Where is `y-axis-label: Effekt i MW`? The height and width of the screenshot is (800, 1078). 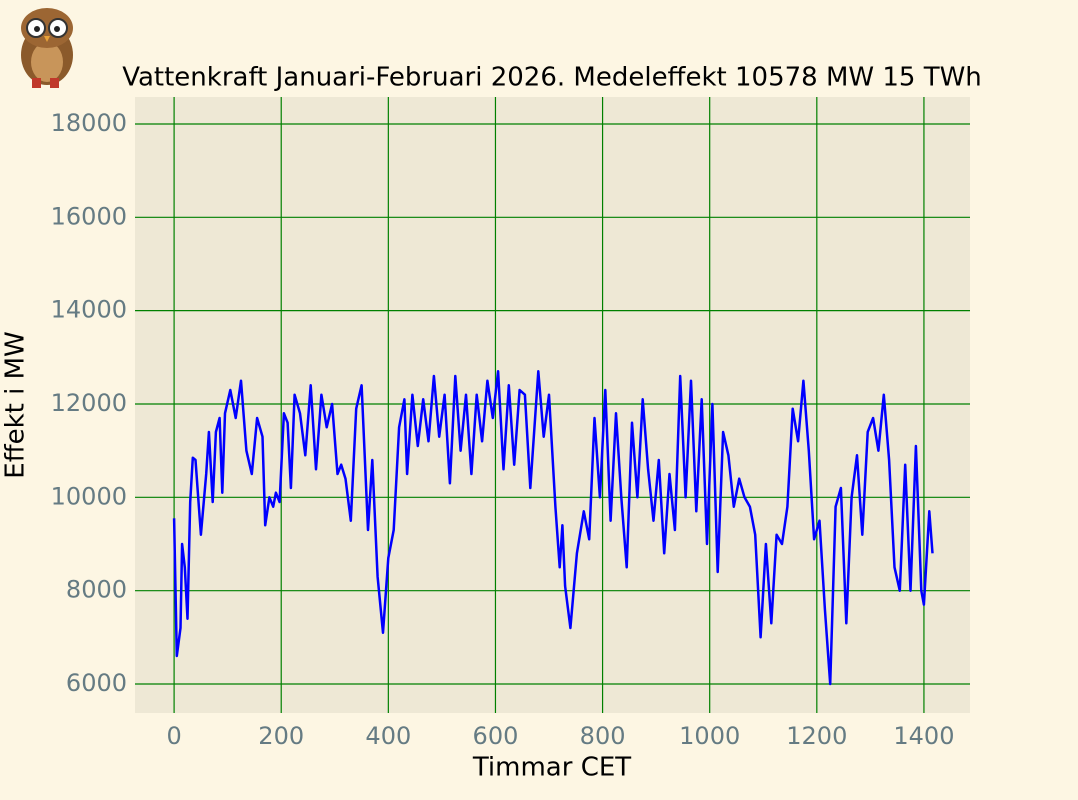
y-axis-label: Effekt i MW is located at coordinates (16, 404).